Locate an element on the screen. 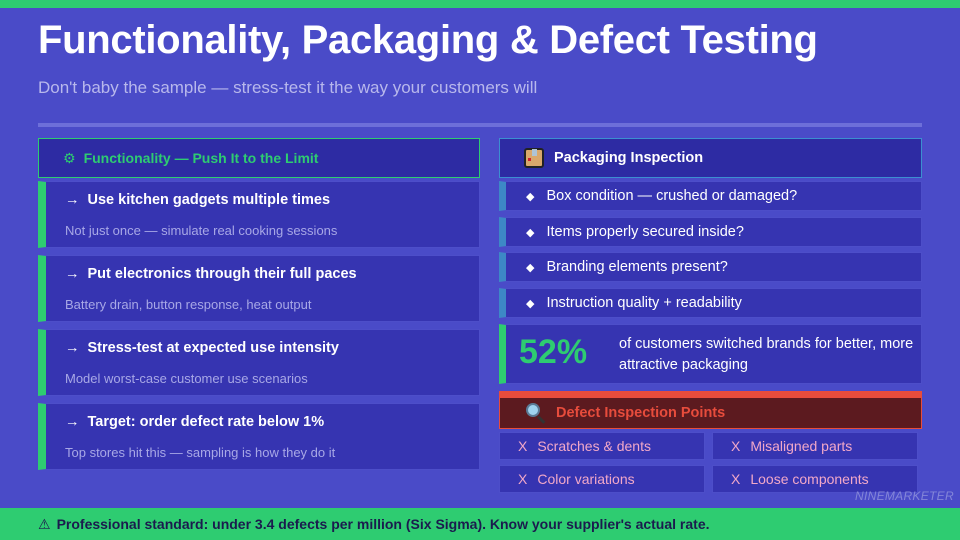 The width and height of the screenshot is (960, 540). card-title-text: Stress-test at expected use intensity is located at coordinates (213, 348).